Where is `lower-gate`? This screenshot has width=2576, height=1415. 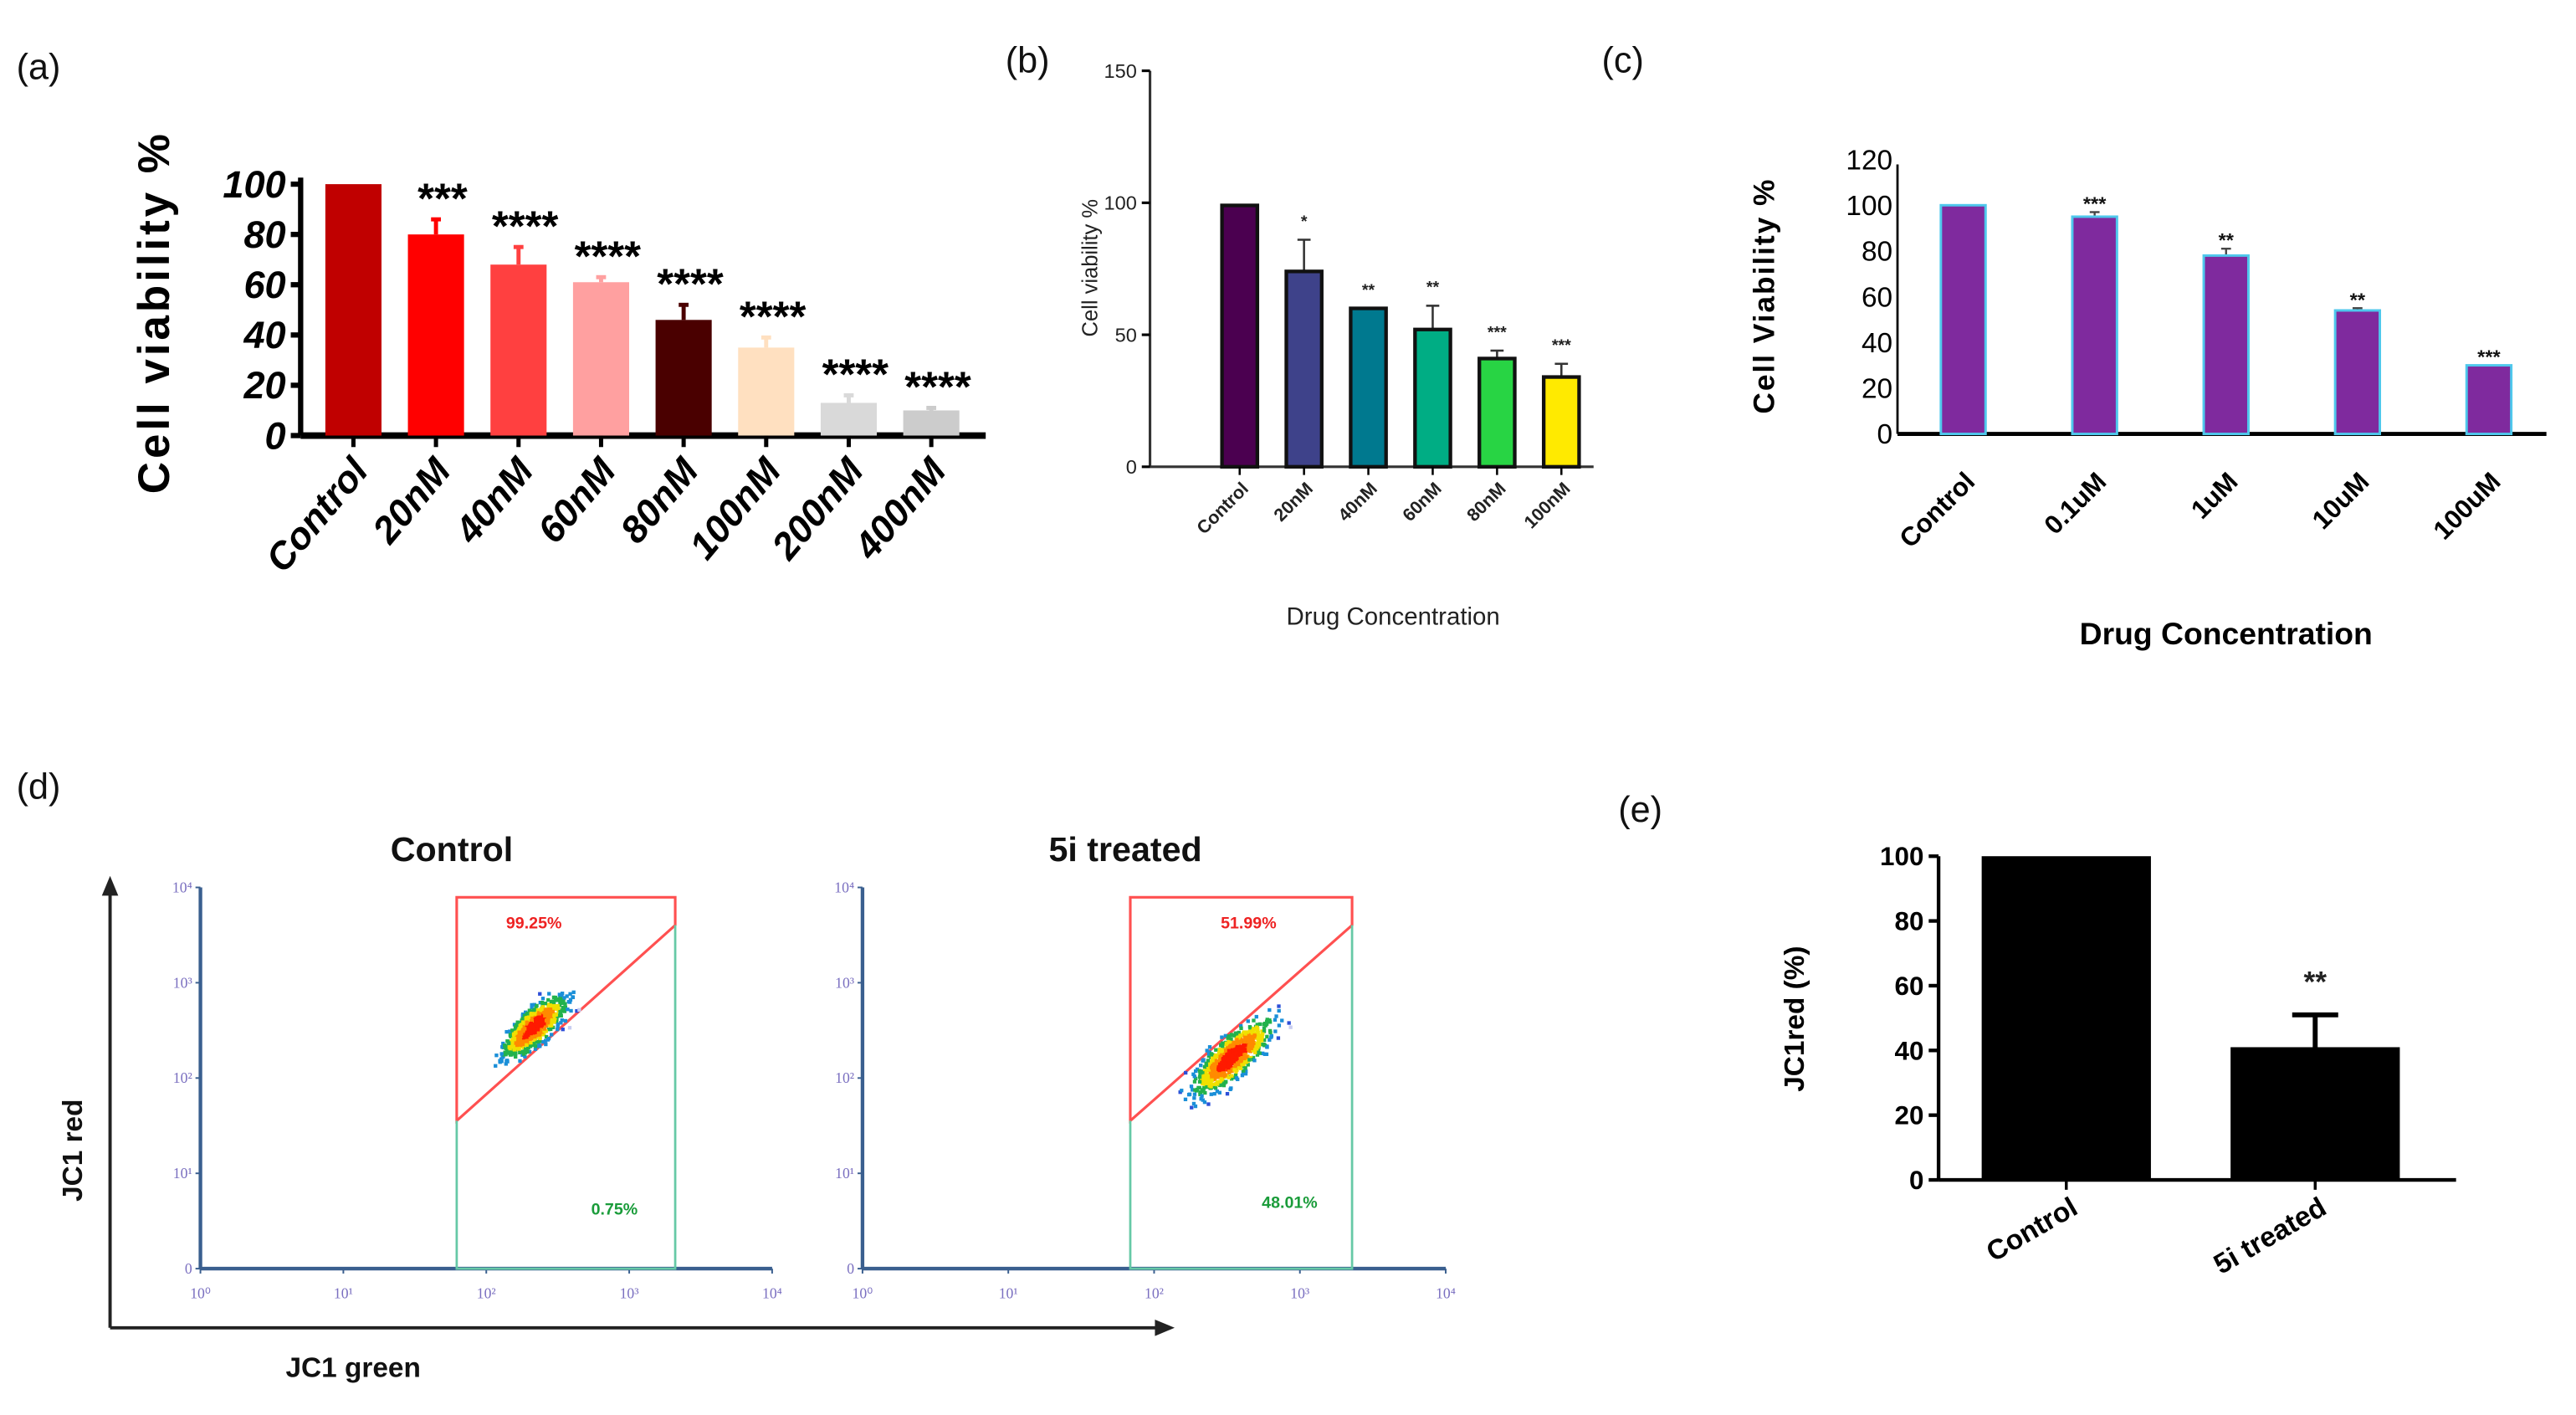
lower-gate is located at coordinates (566, 1097).